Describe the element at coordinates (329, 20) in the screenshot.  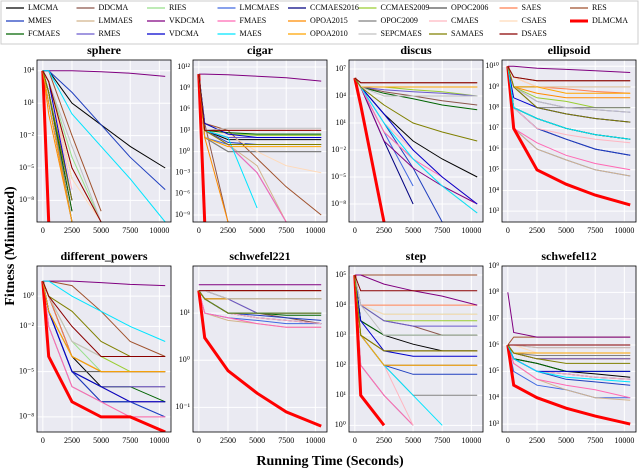
I see `legend-label: OPOA2015` at that location.